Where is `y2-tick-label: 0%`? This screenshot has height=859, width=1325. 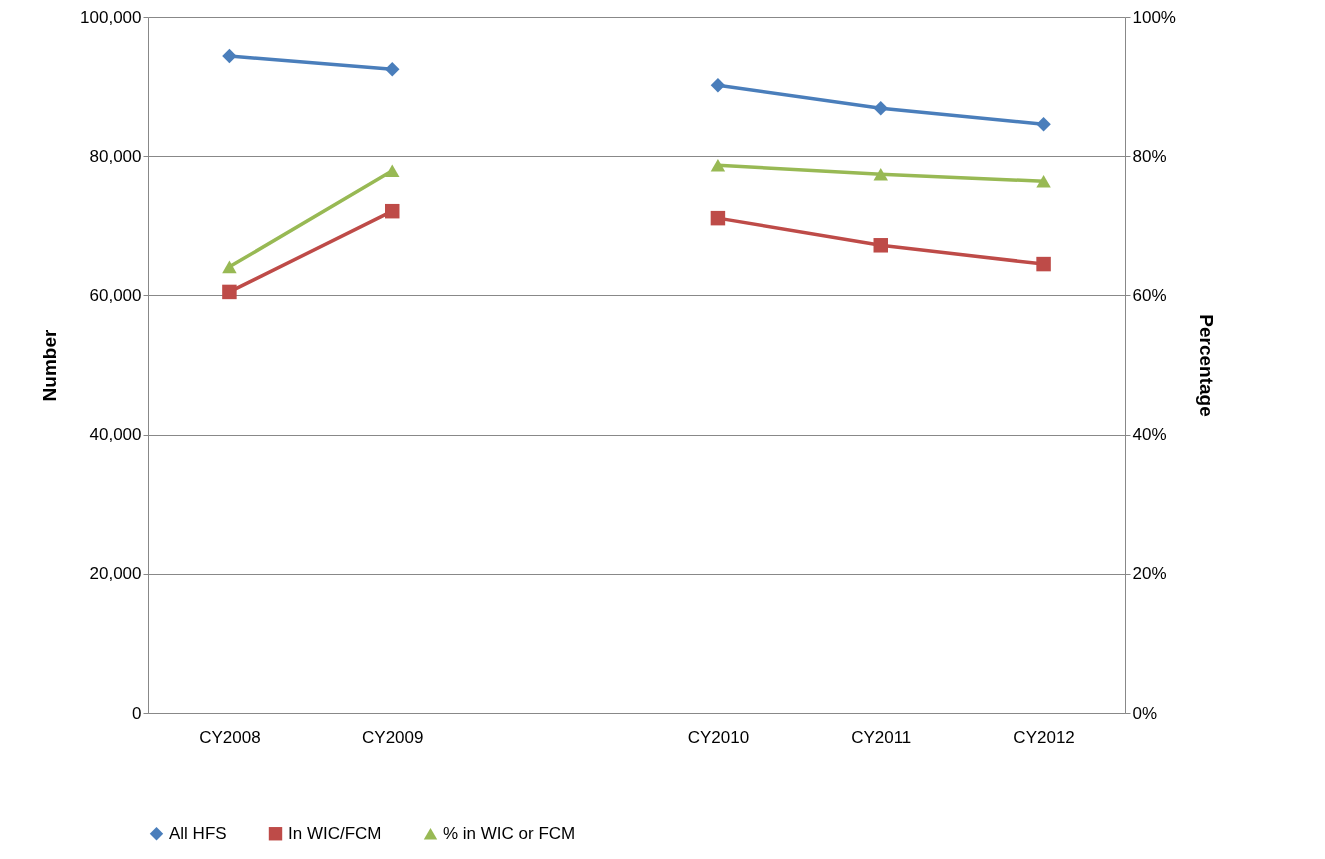
y2-tick-label: 0% is located at coordinates (1145, 713).